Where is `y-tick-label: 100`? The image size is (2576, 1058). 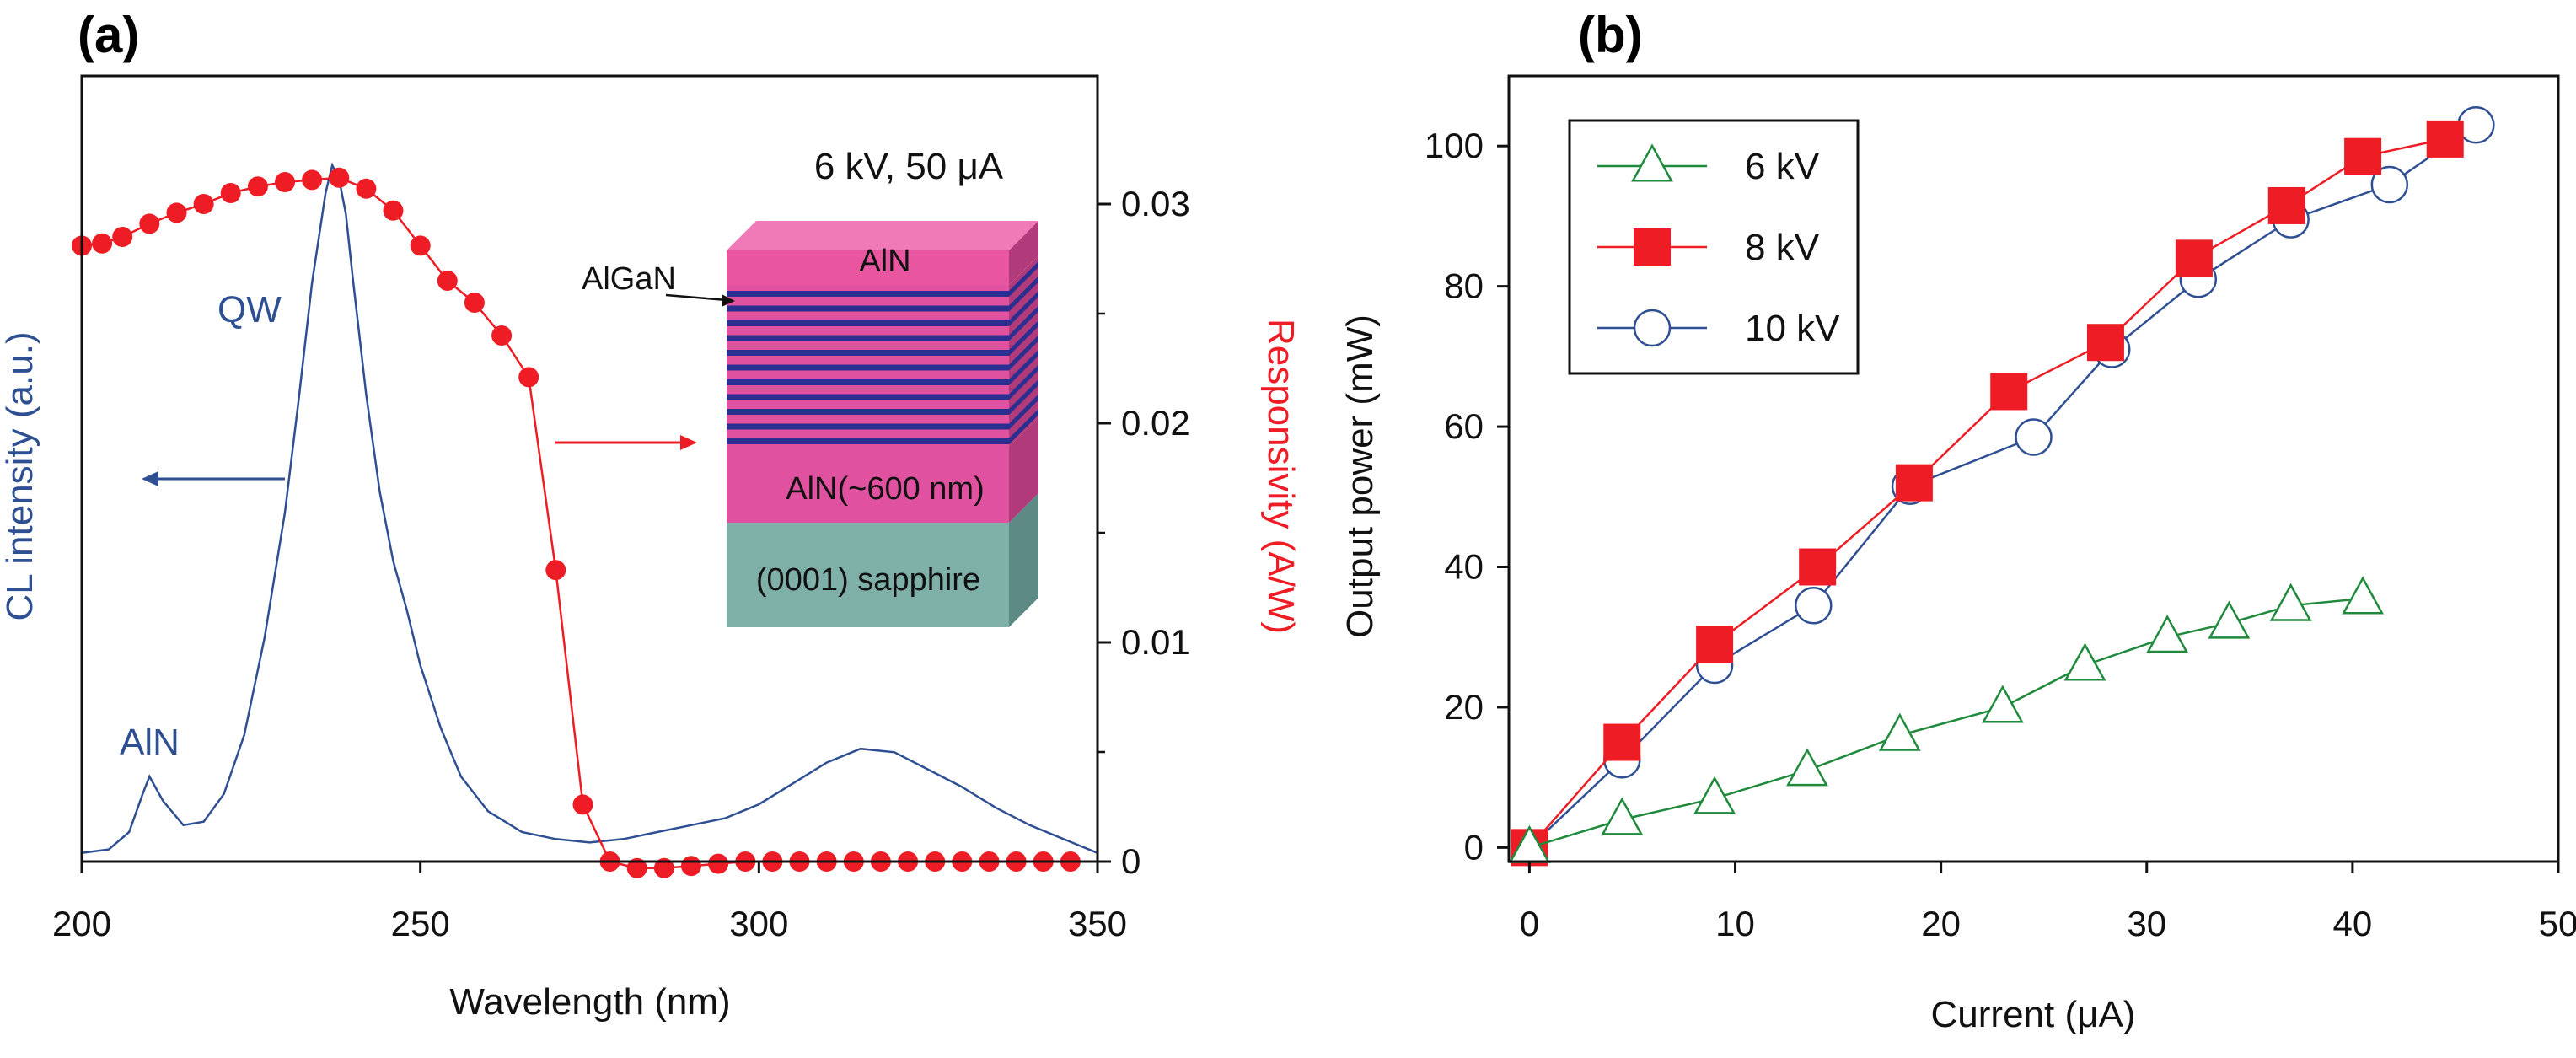
y-tick-label: 100 is located at coordinates (1454, 145).